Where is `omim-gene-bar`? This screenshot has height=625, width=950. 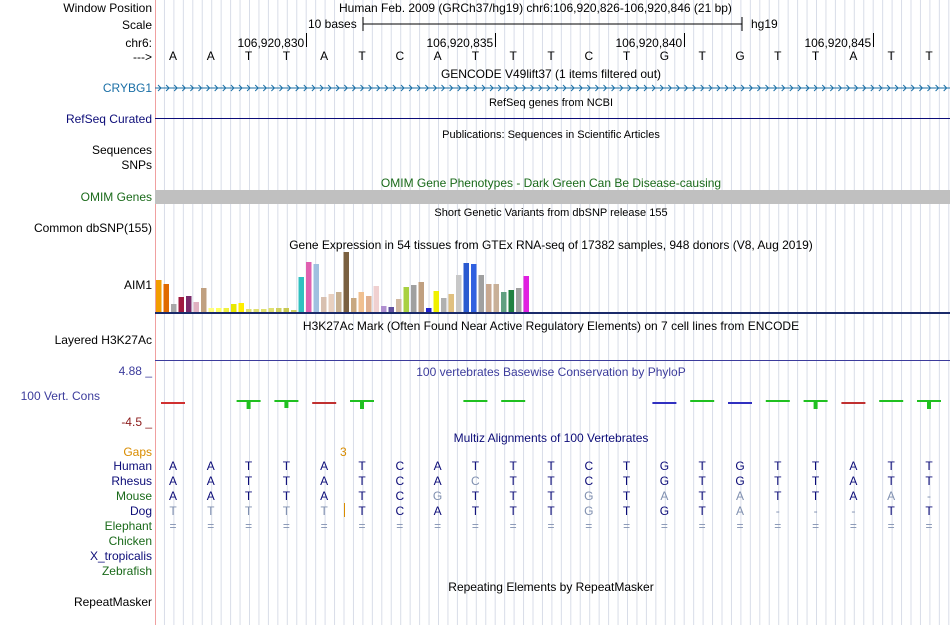
omim-gene-bar is located at coordinates (552, 197).